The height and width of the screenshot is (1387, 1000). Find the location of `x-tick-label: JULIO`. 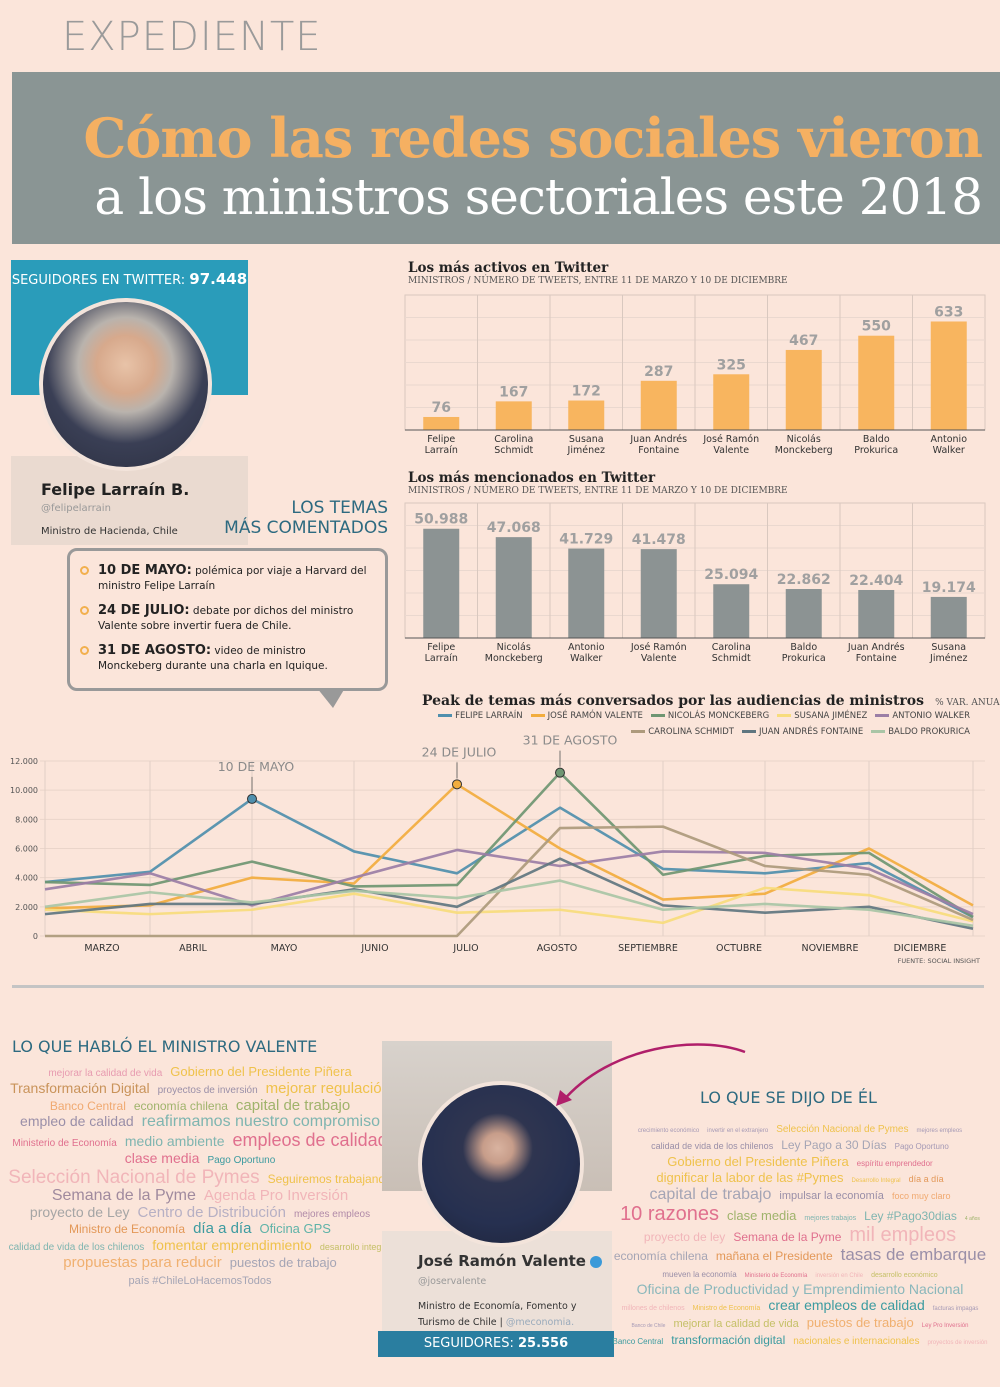

x-tick-label: JULIO is located at coordinates (465, 948).